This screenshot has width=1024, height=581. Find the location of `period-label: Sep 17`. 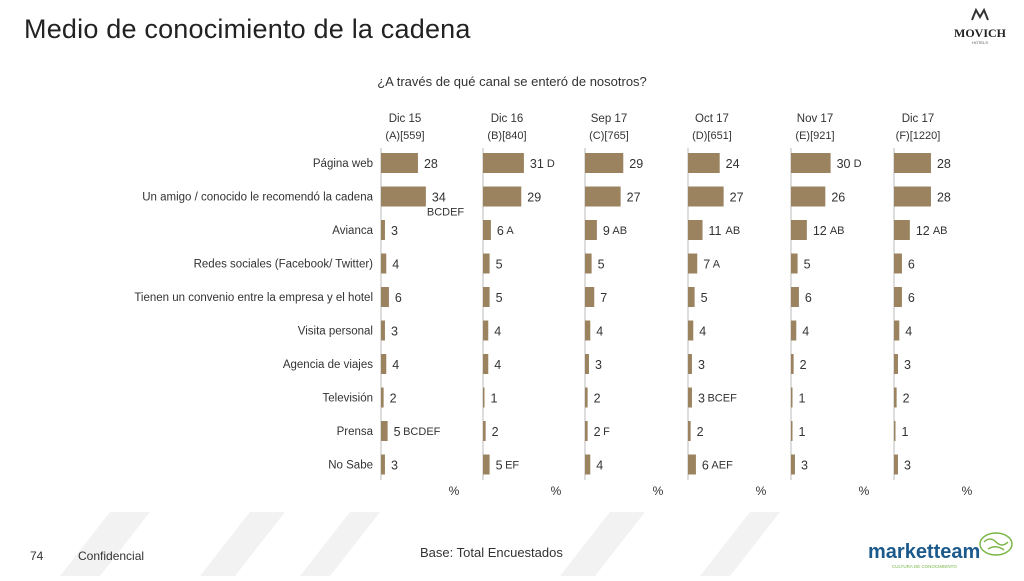

period-label: Sep 17 is located at coordinates (609, 119).